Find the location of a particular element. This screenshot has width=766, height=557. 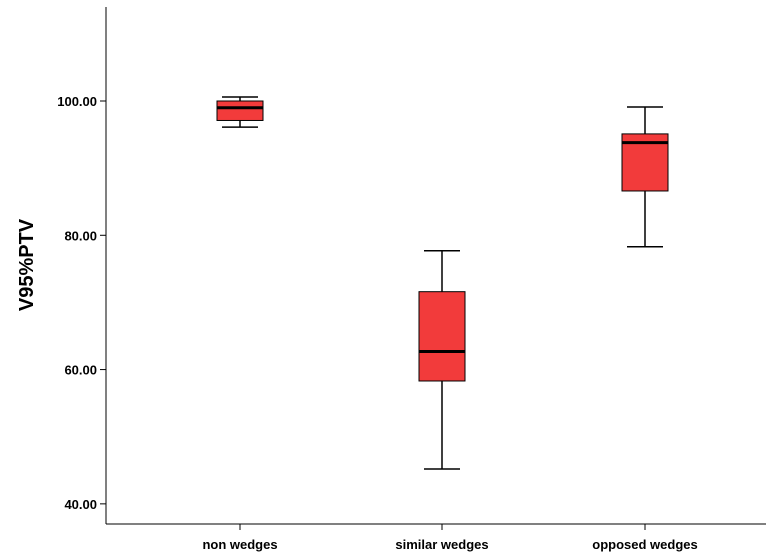

box-similar-wedges is located at coordinates (442, 359).